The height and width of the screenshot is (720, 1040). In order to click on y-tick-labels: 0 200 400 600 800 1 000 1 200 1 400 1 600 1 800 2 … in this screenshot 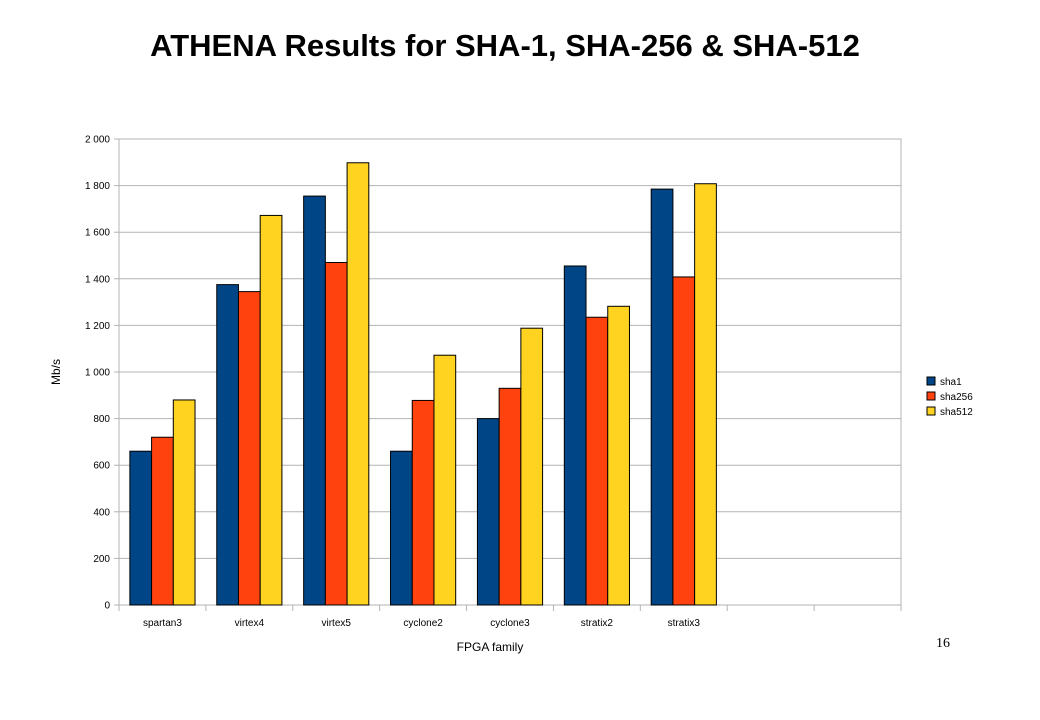, I will do `click(97, 373)`.